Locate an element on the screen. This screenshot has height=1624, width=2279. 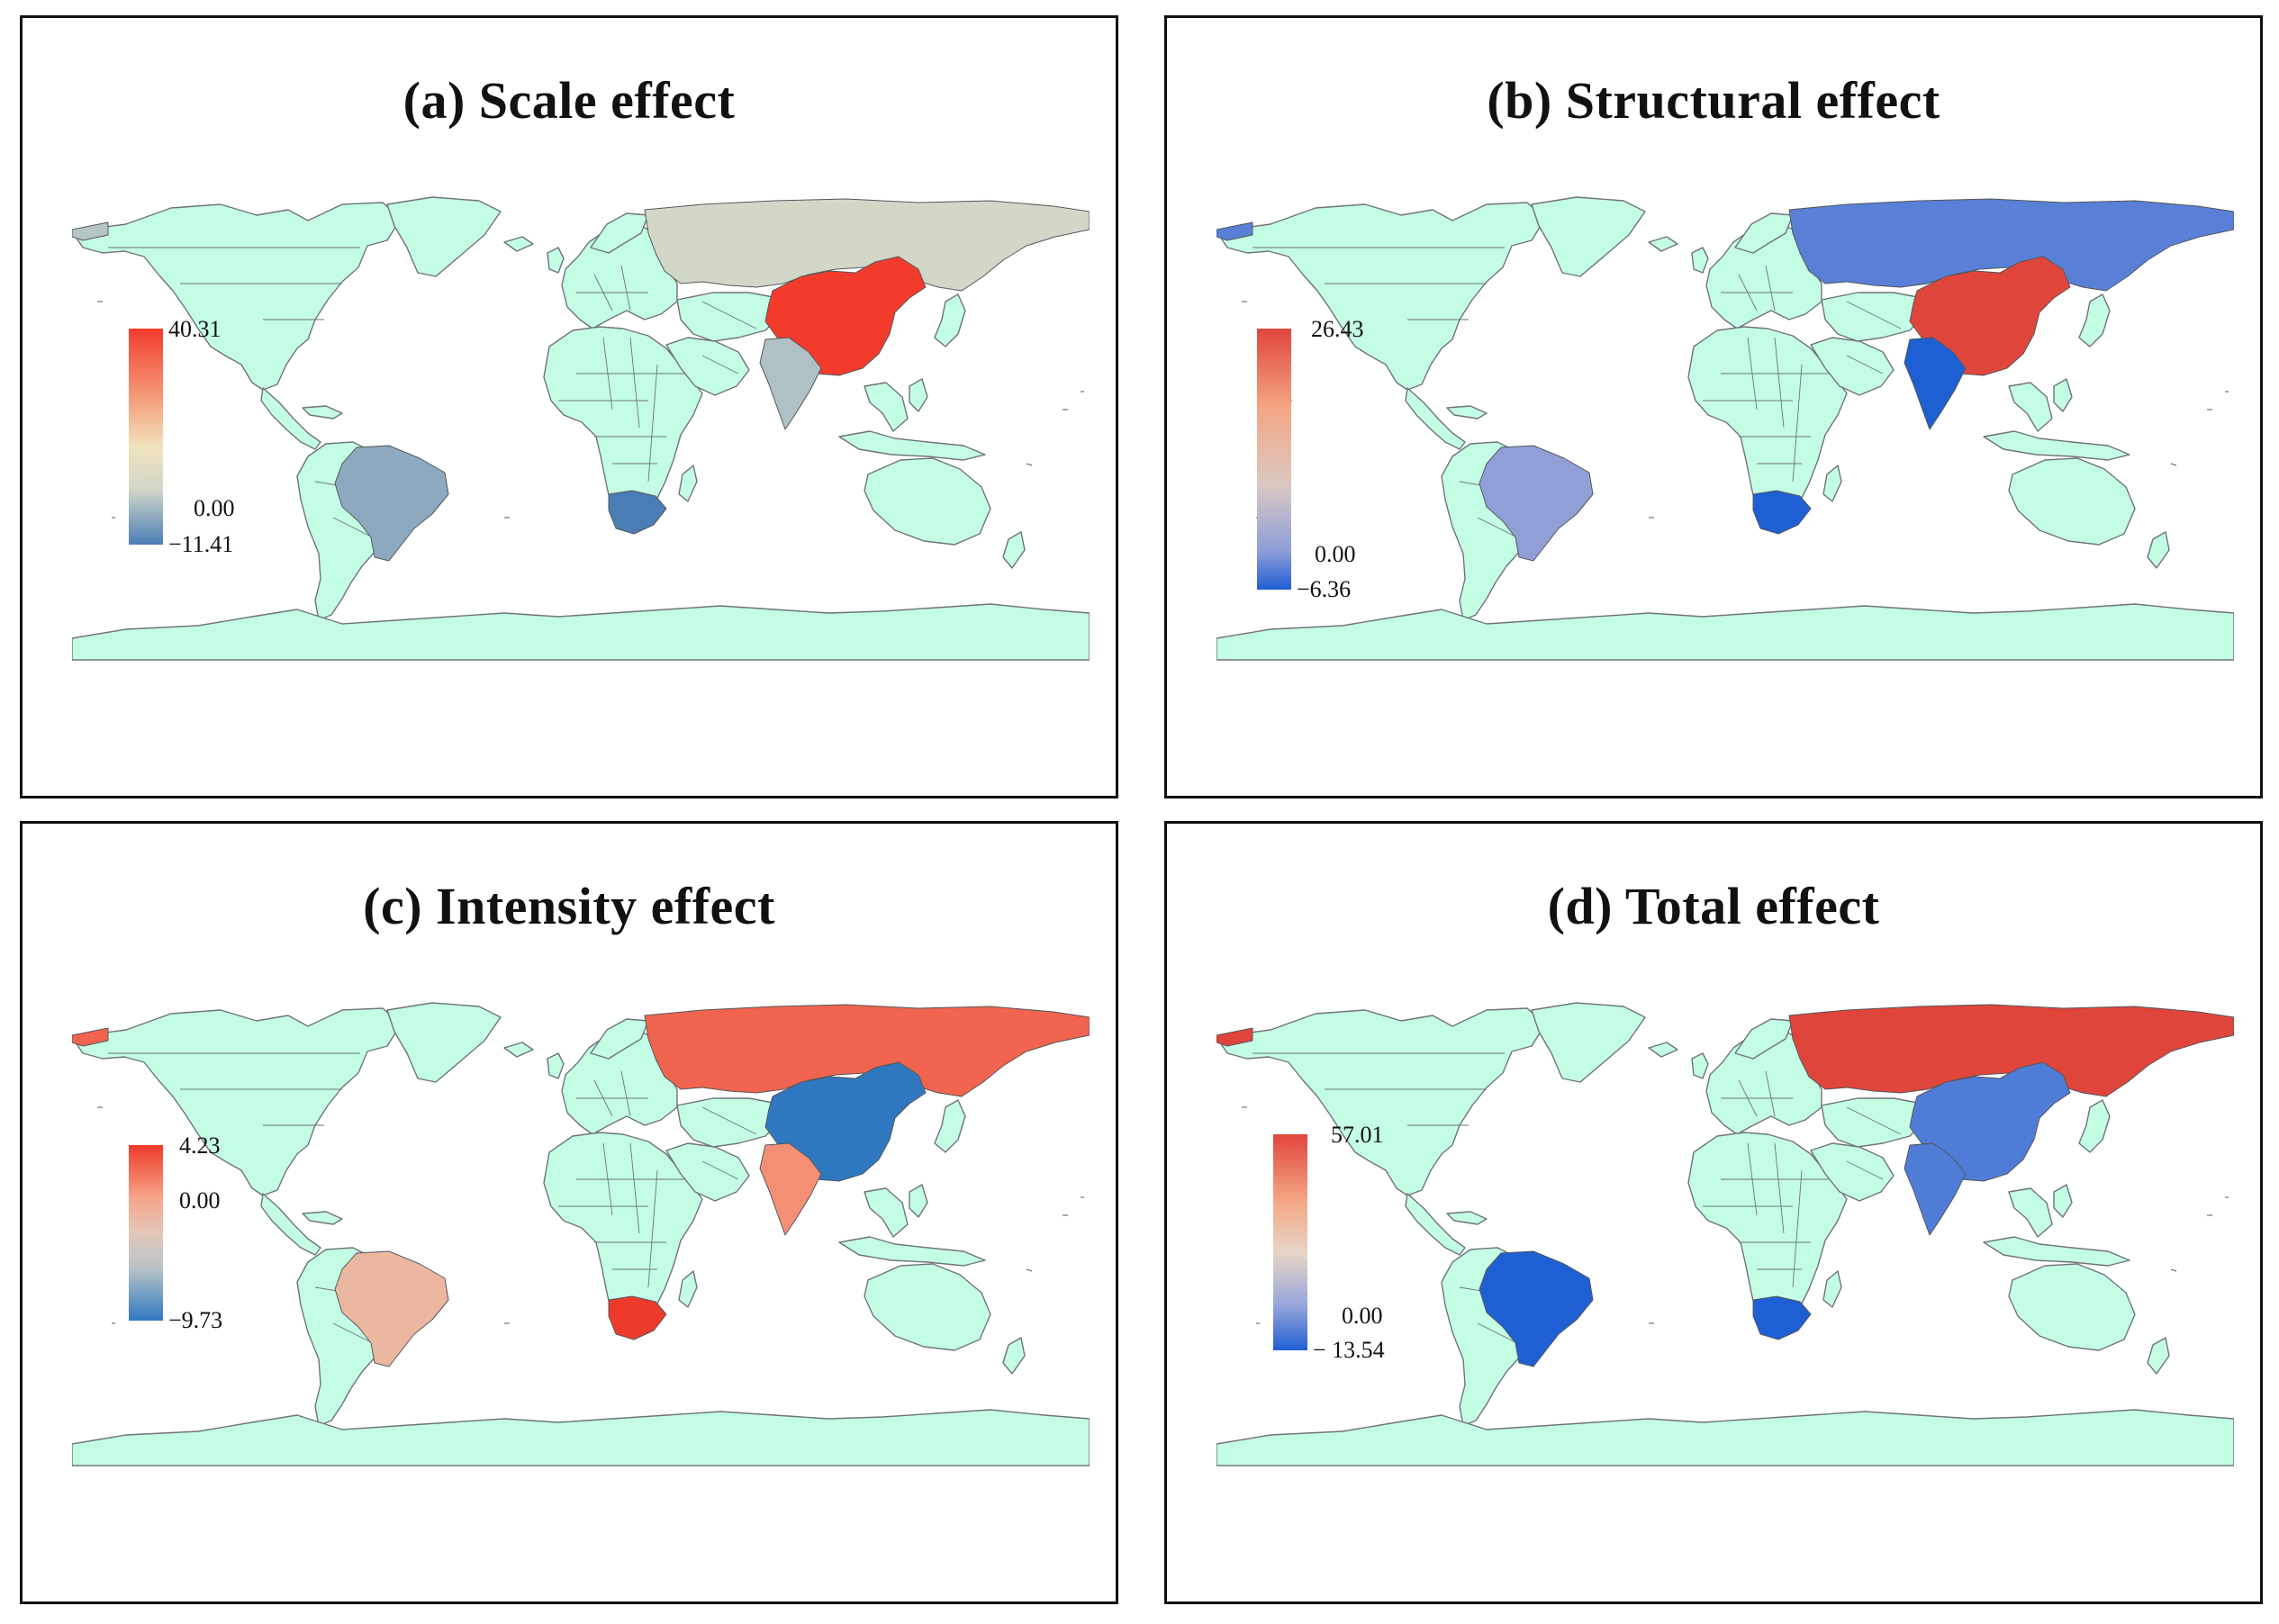
panel-title: (a) Scale effect is located at coordinates (569, 100).